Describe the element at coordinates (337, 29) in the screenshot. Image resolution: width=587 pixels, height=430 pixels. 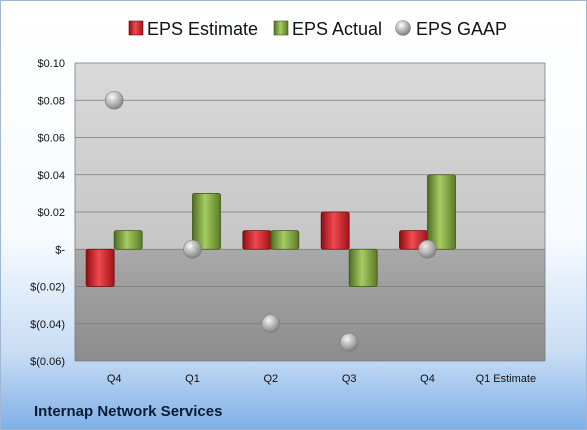
I see `legend-label-eps-actual: EPS Actual` at that location.